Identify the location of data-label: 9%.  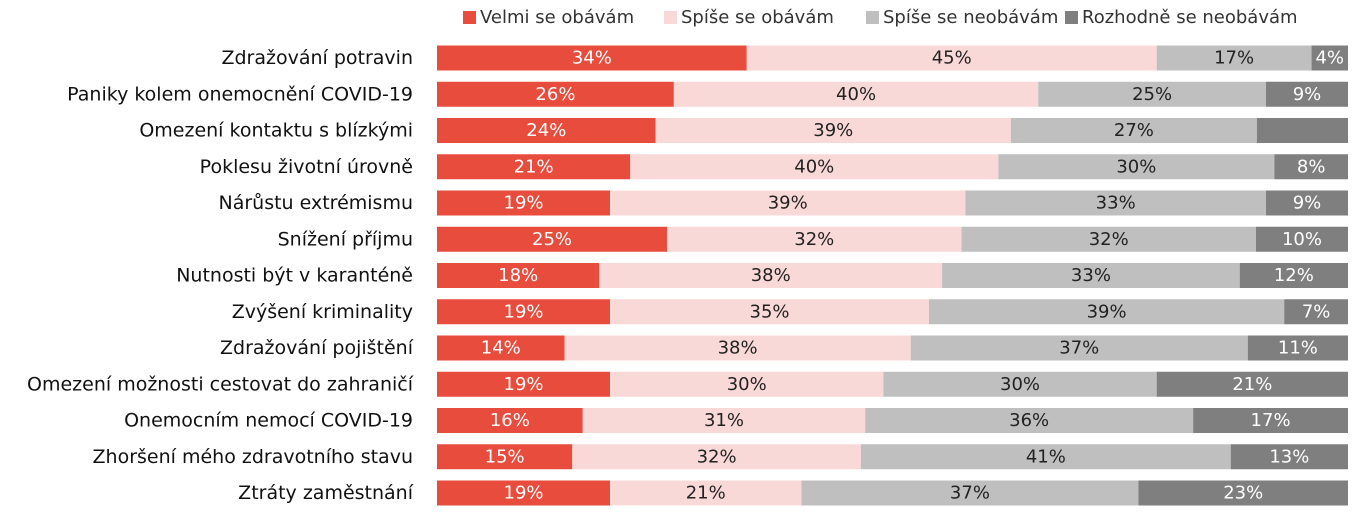
(1307, 94).